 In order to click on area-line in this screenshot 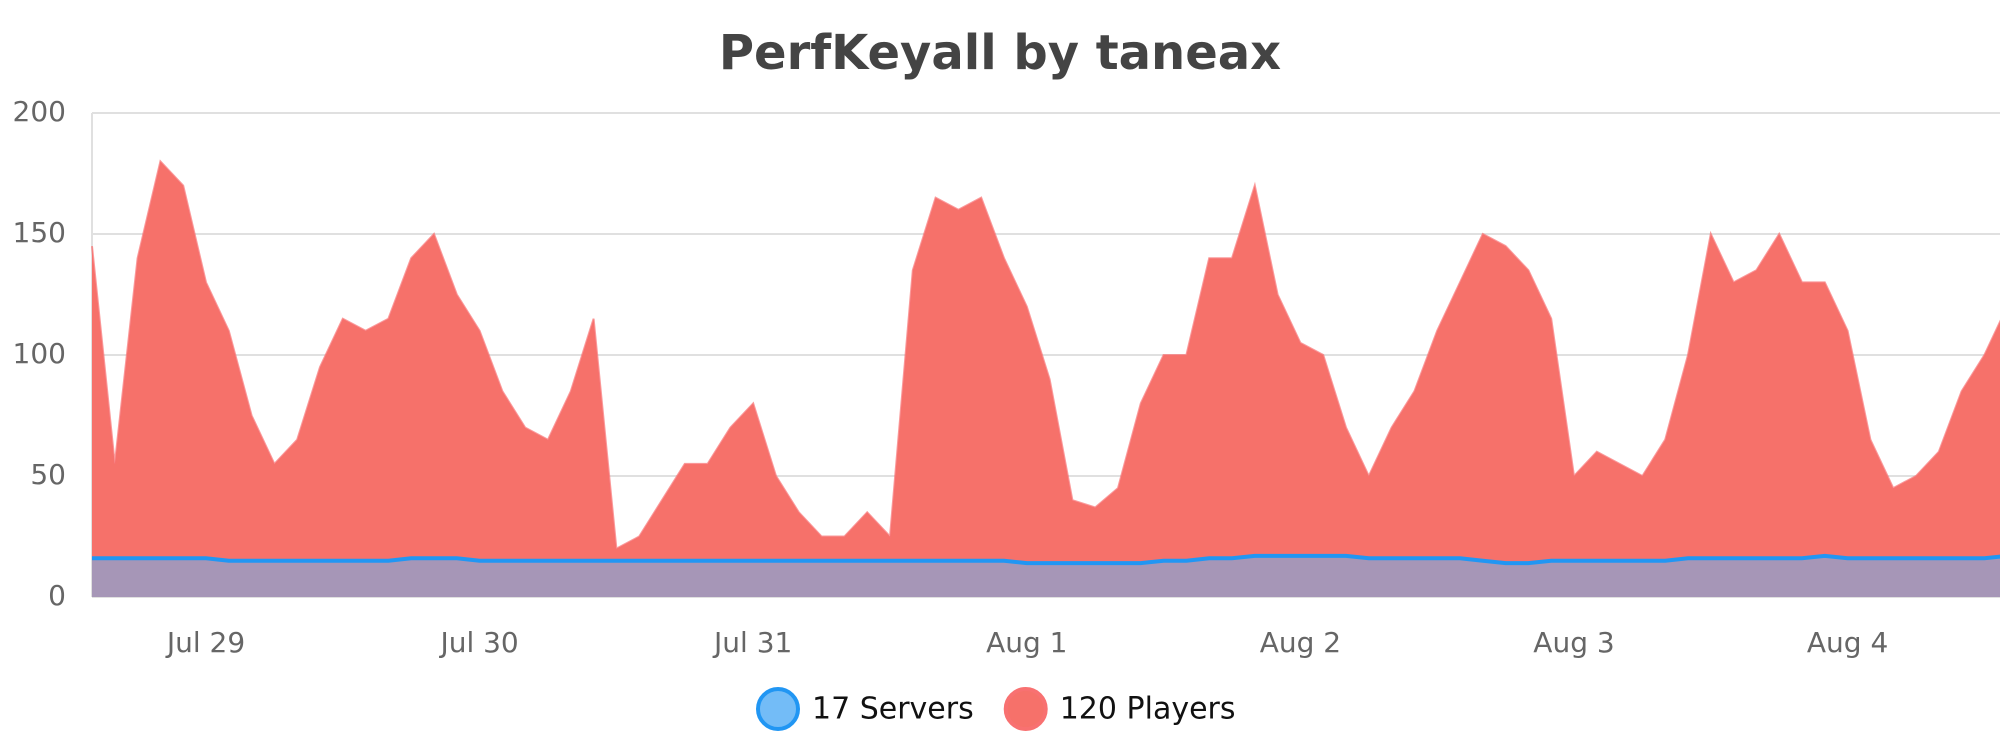, I will do `click(1046, 559)`.